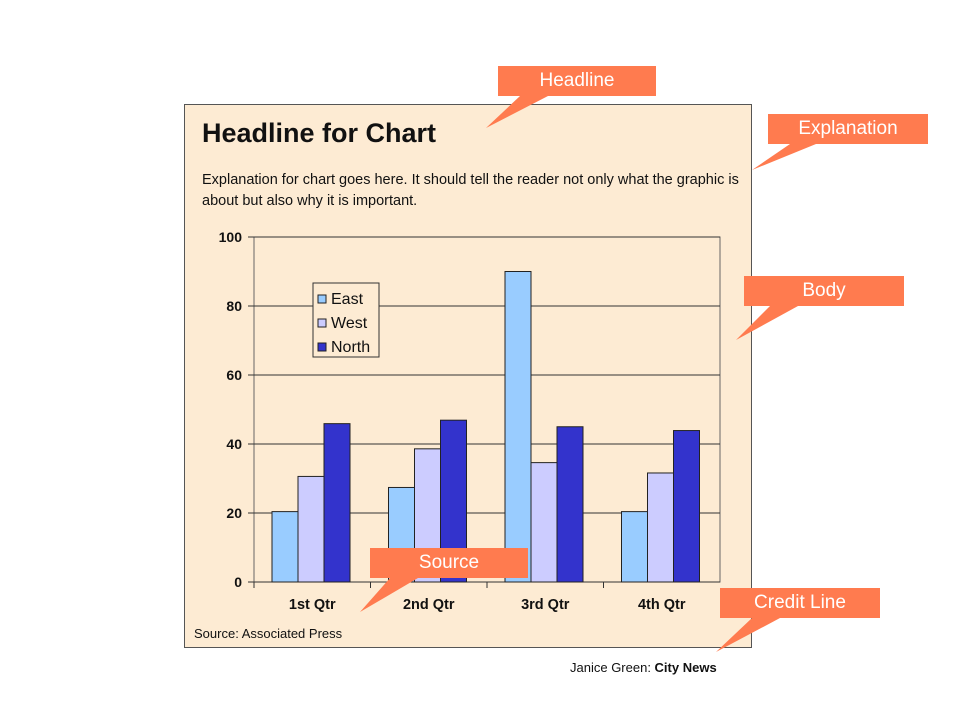 The height and width of the screenshot is (720, 960). I want to click on x-tick-label: 3rd Qtr, so click(545, 605).